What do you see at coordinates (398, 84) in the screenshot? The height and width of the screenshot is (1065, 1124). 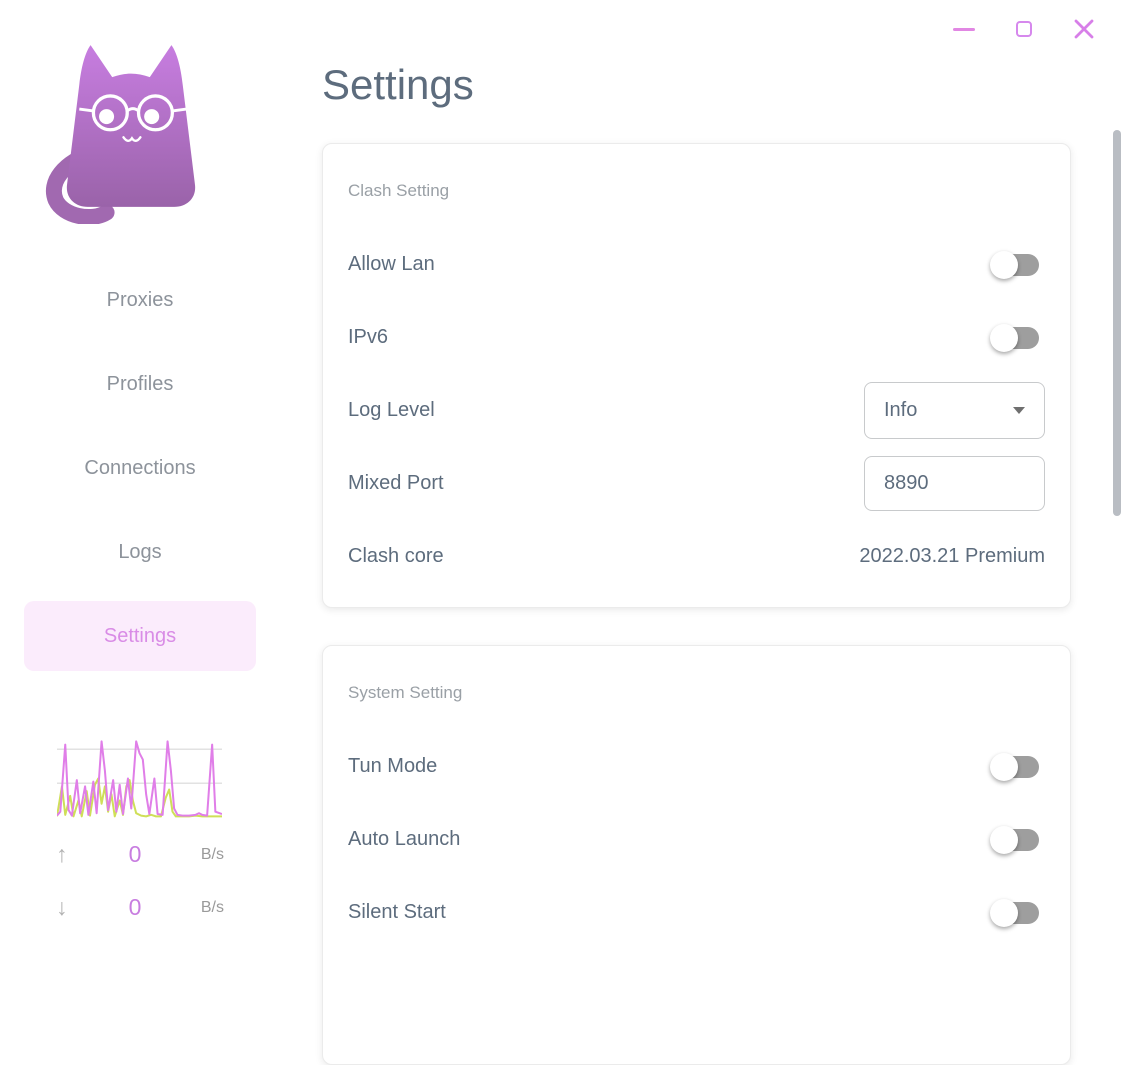 I see `page-title: Settings` at bounding box center [398, 84].